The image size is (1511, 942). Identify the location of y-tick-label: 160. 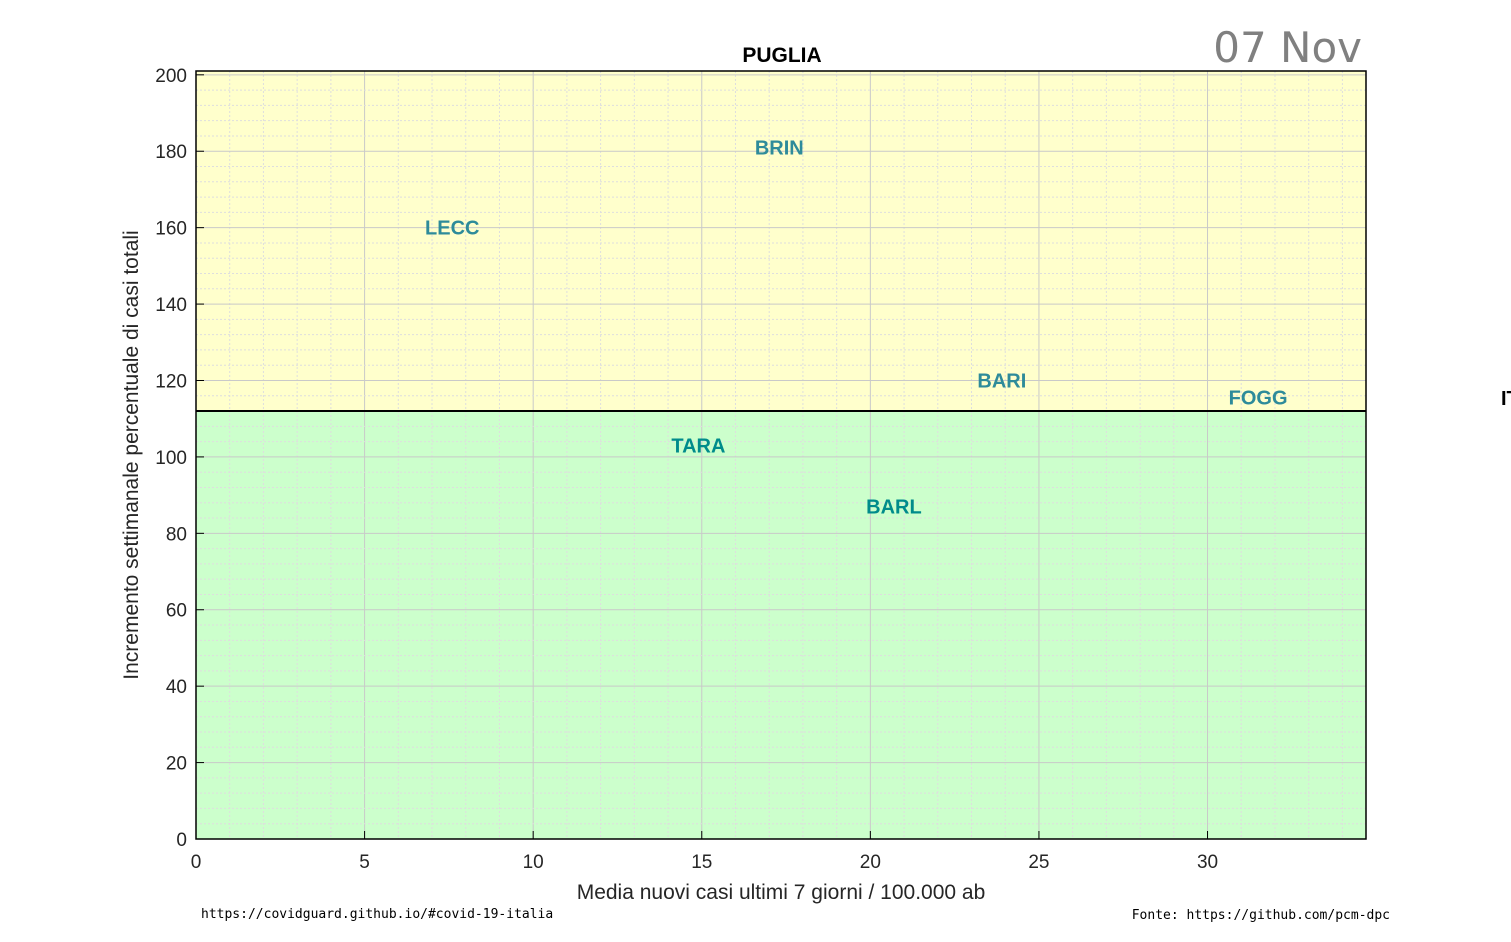
(171, 229).